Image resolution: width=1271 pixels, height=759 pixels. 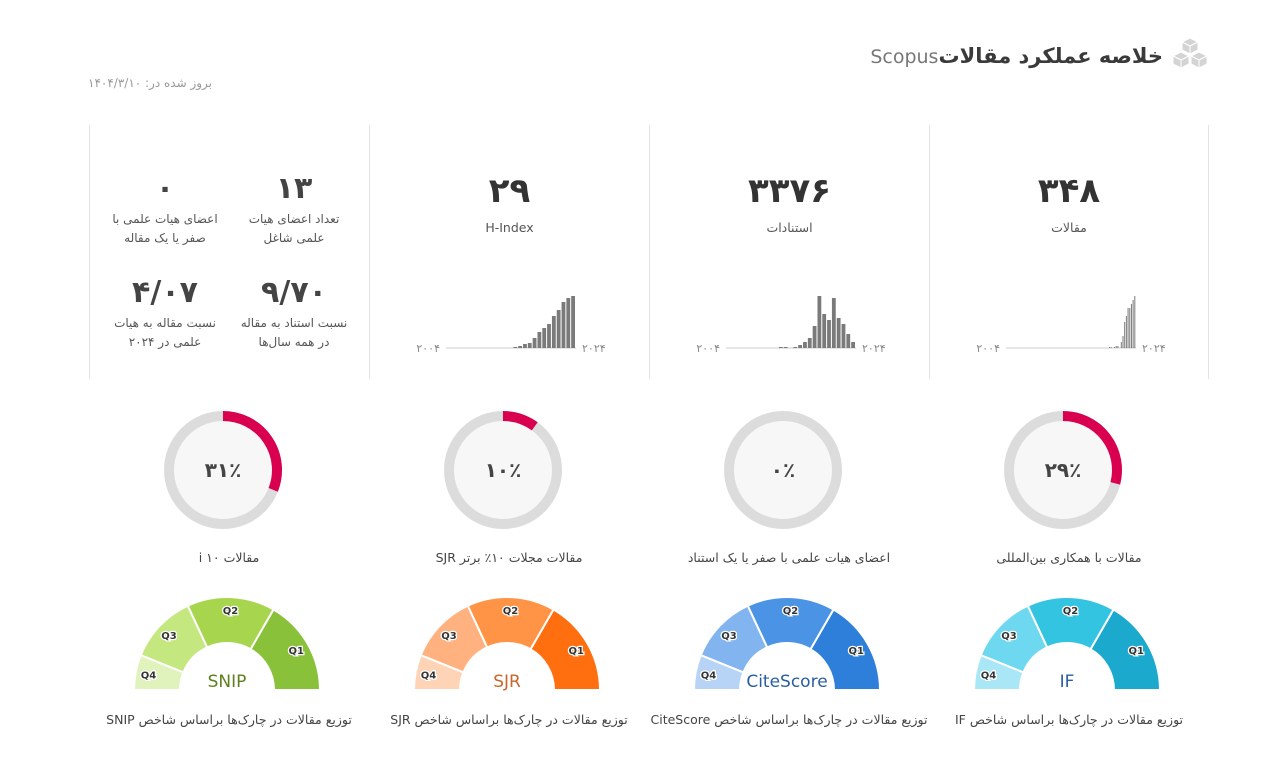 I want to click on donut-international: ۲۹٪, so click(x=1063, y=470).